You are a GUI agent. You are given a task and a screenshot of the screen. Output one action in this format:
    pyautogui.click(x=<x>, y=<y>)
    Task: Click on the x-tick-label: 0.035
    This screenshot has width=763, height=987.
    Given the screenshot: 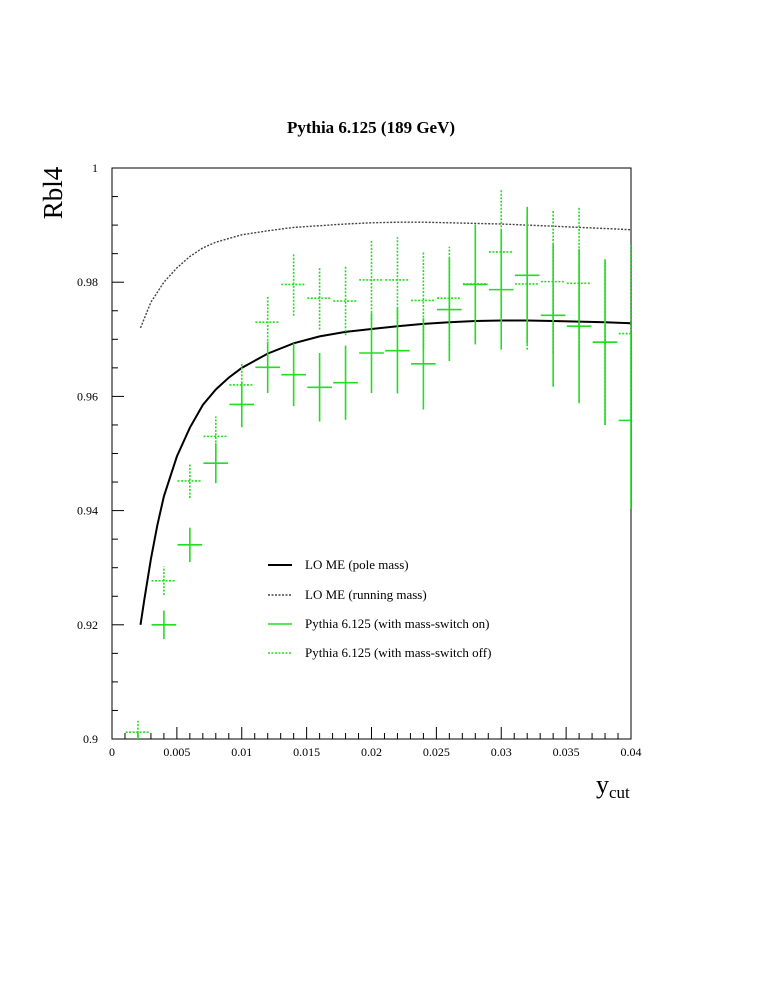 What is the action you would take?
    pyautogui.click(x=566, y=752)
    